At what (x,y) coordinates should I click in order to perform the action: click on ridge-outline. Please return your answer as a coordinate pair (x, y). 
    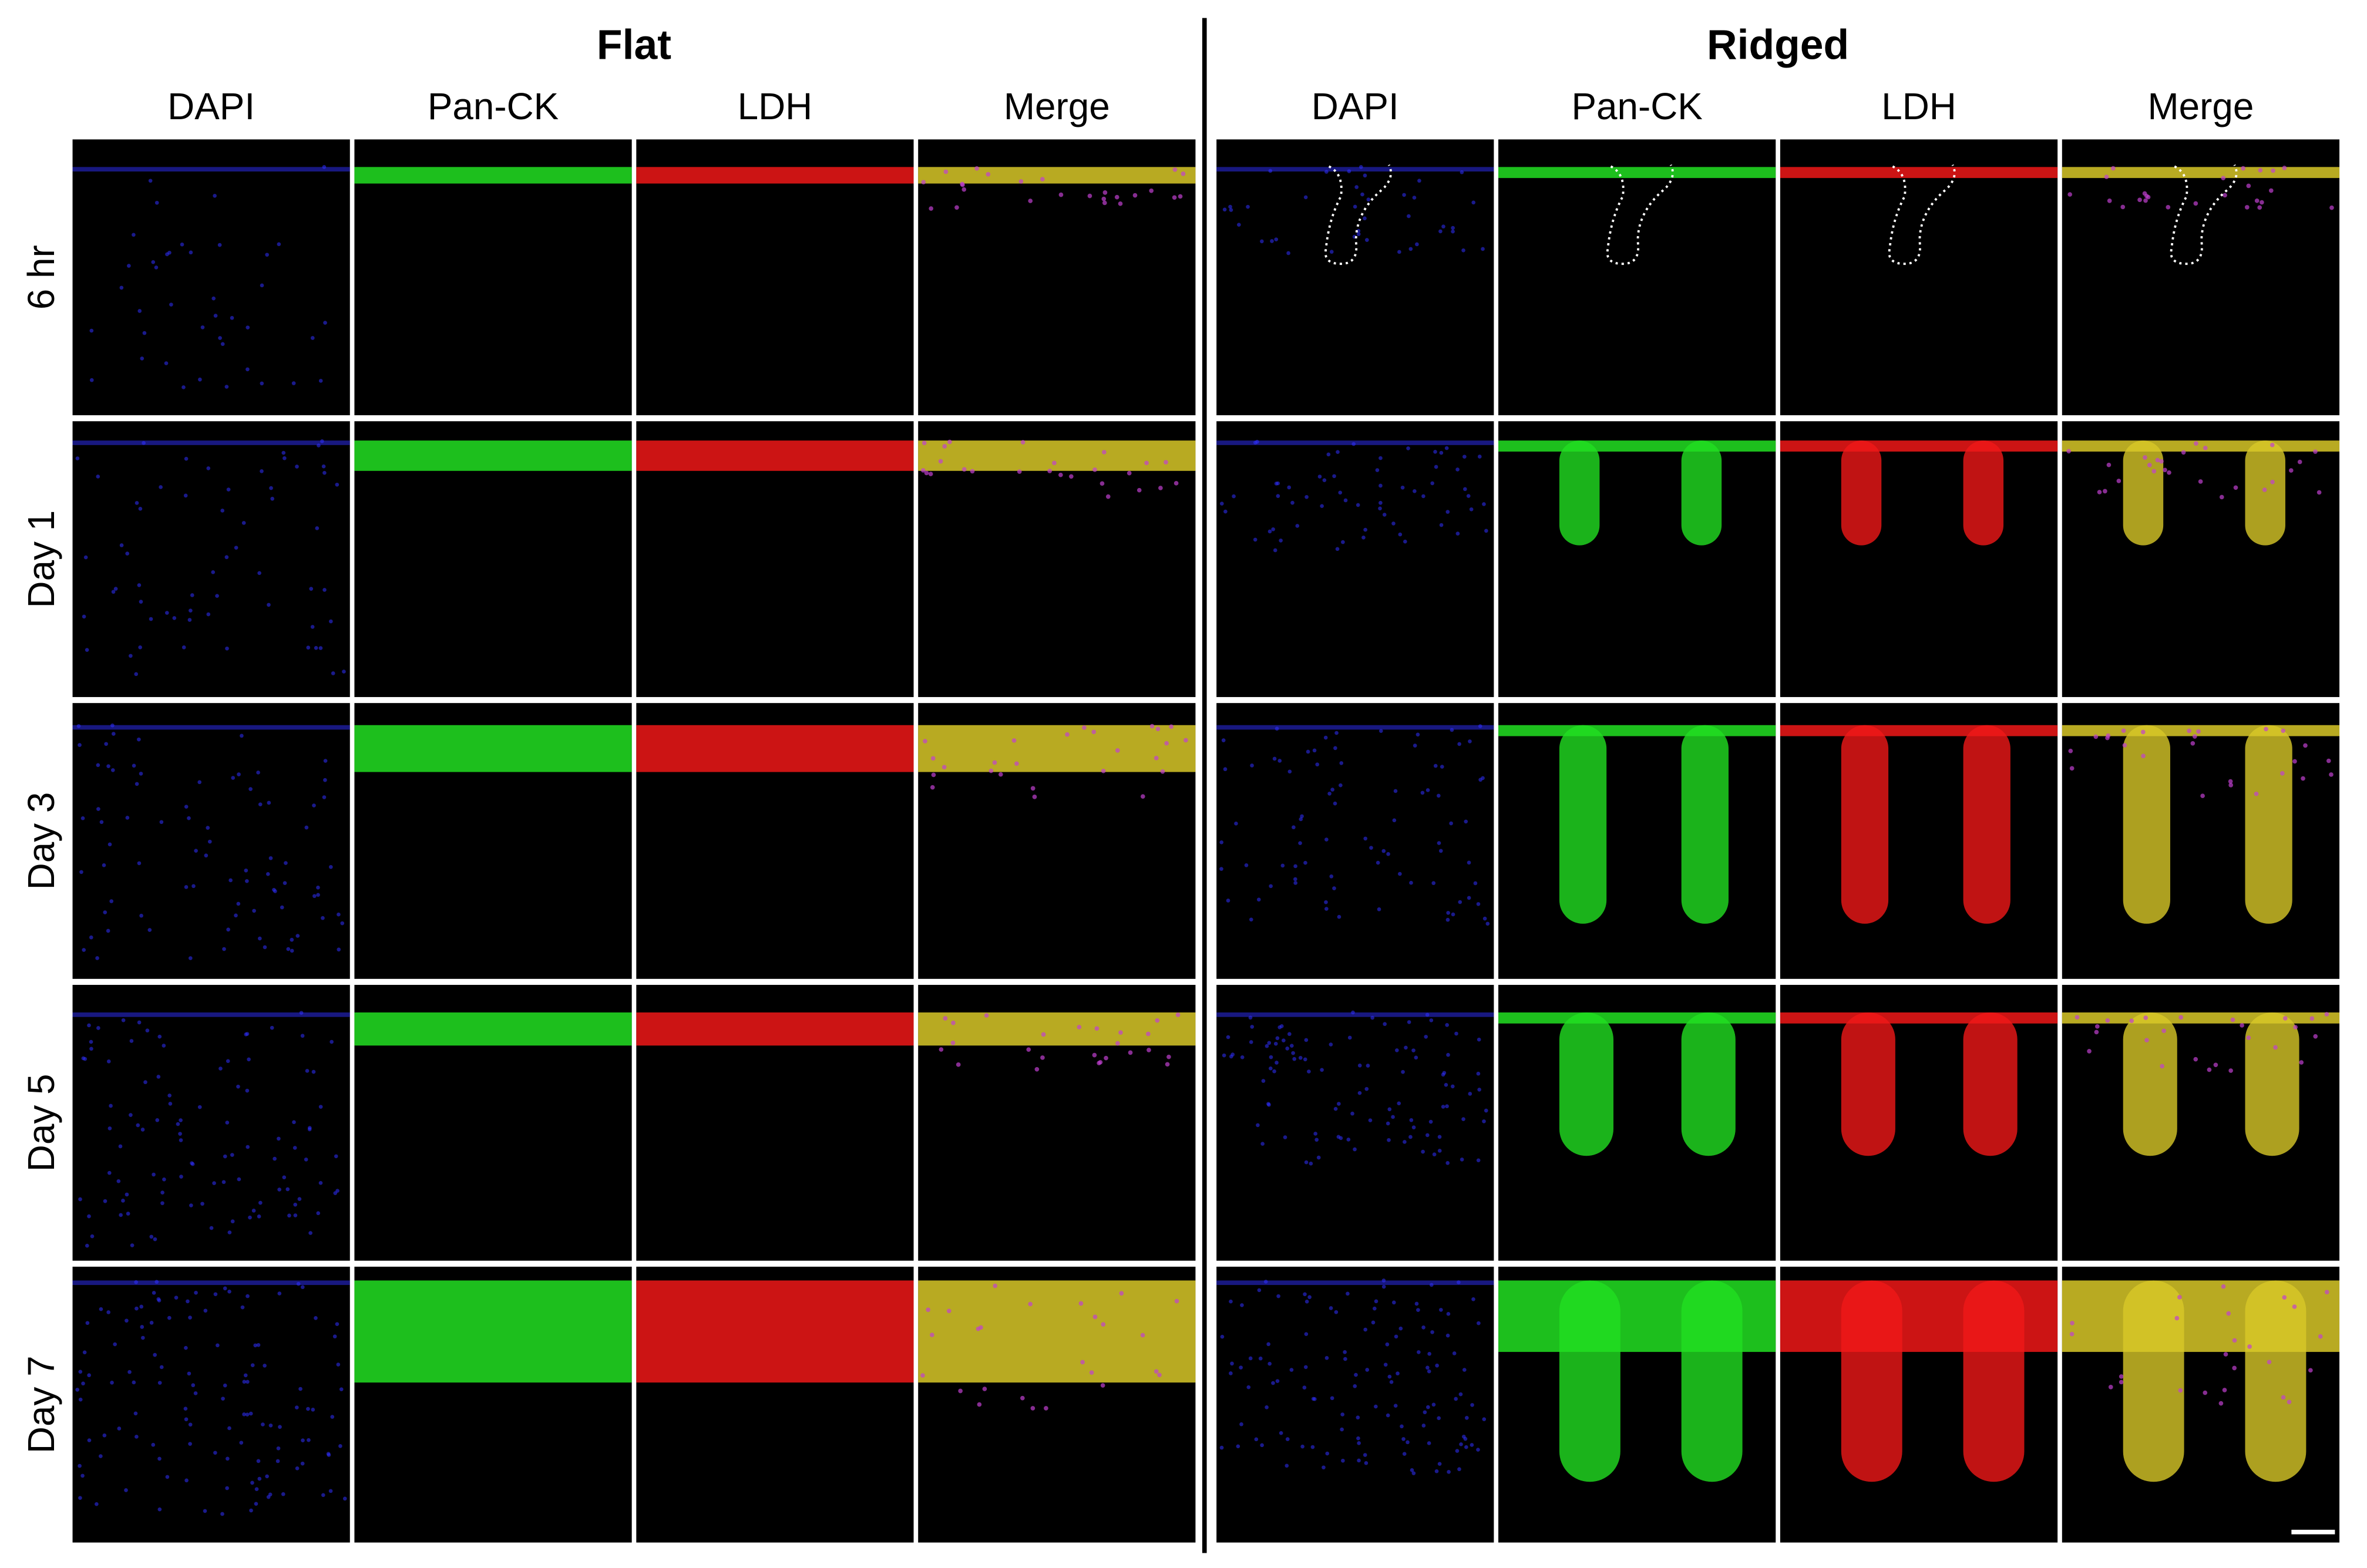
    Looking at the image, I should click on (1922, 215).